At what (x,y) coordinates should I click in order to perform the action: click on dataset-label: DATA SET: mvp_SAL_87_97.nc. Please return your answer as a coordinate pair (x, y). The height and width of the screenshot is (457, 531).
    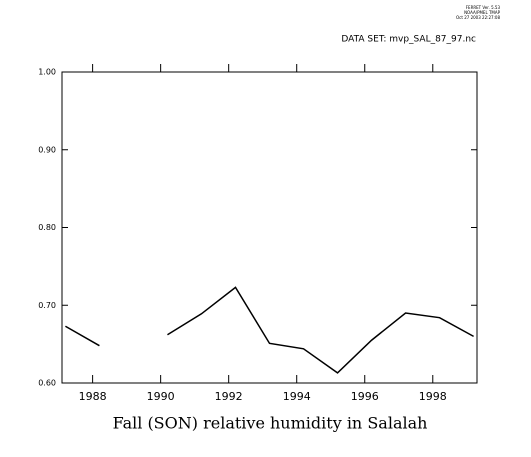
    Looking at the image, I should click on (408, 40).